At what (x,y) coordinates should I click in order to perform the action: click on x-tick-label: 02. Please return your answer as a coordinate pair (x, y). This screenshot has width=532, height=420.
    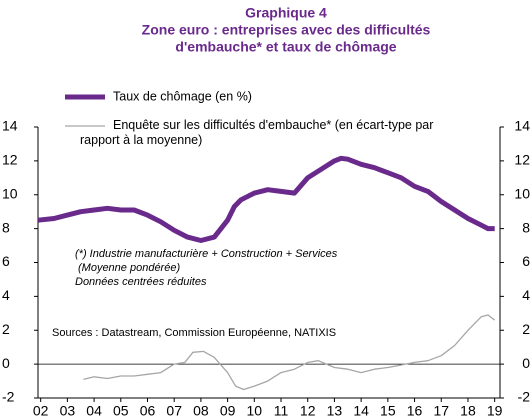
    Looking at the image, I should click on (41, 411).